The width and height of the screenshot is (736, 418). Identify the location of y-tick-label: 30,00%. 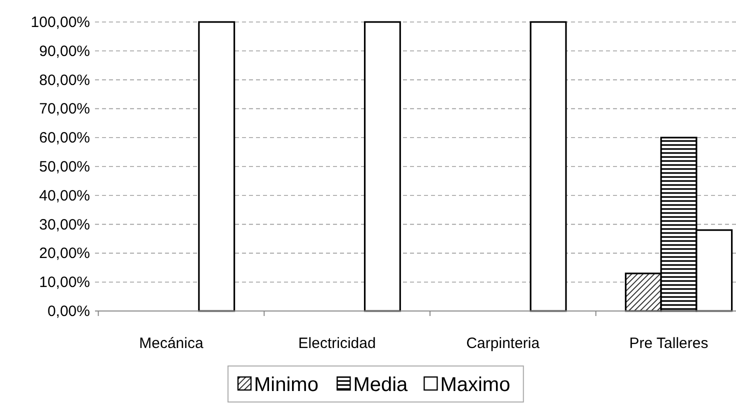
(64, 225).